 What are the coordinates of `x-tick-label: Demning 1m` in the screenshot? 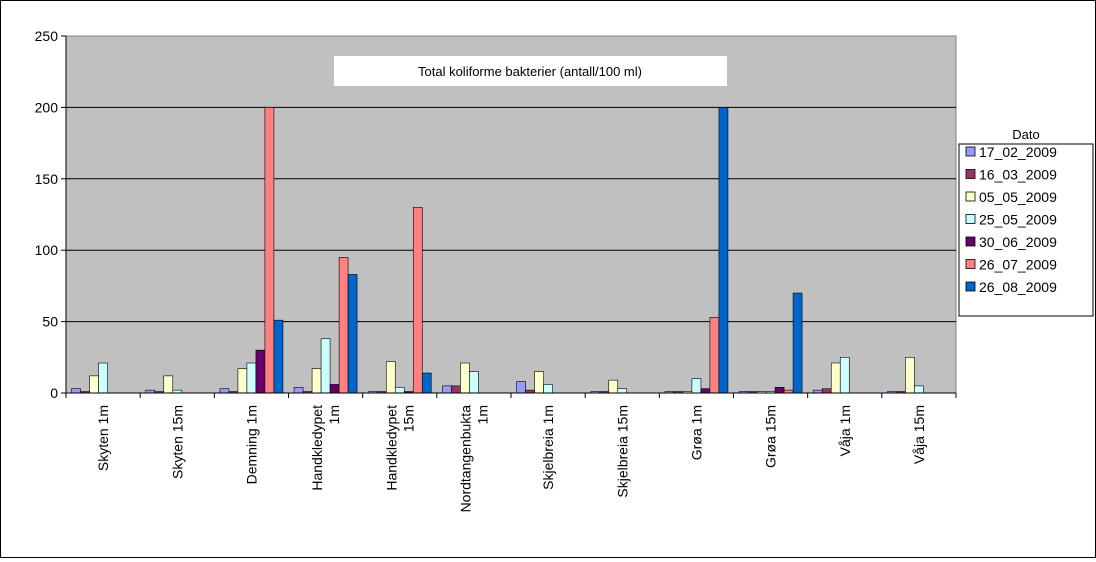 It's located at (251, 444).